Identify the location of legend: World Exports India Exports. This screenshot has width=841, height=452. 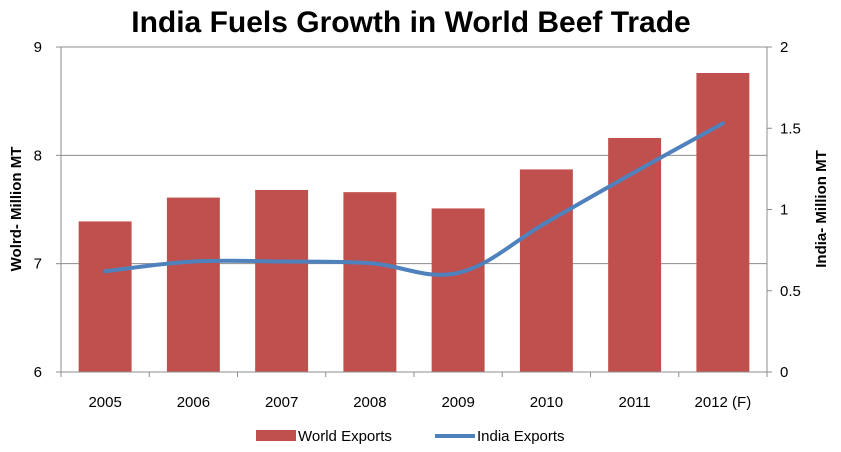
(410, 436).